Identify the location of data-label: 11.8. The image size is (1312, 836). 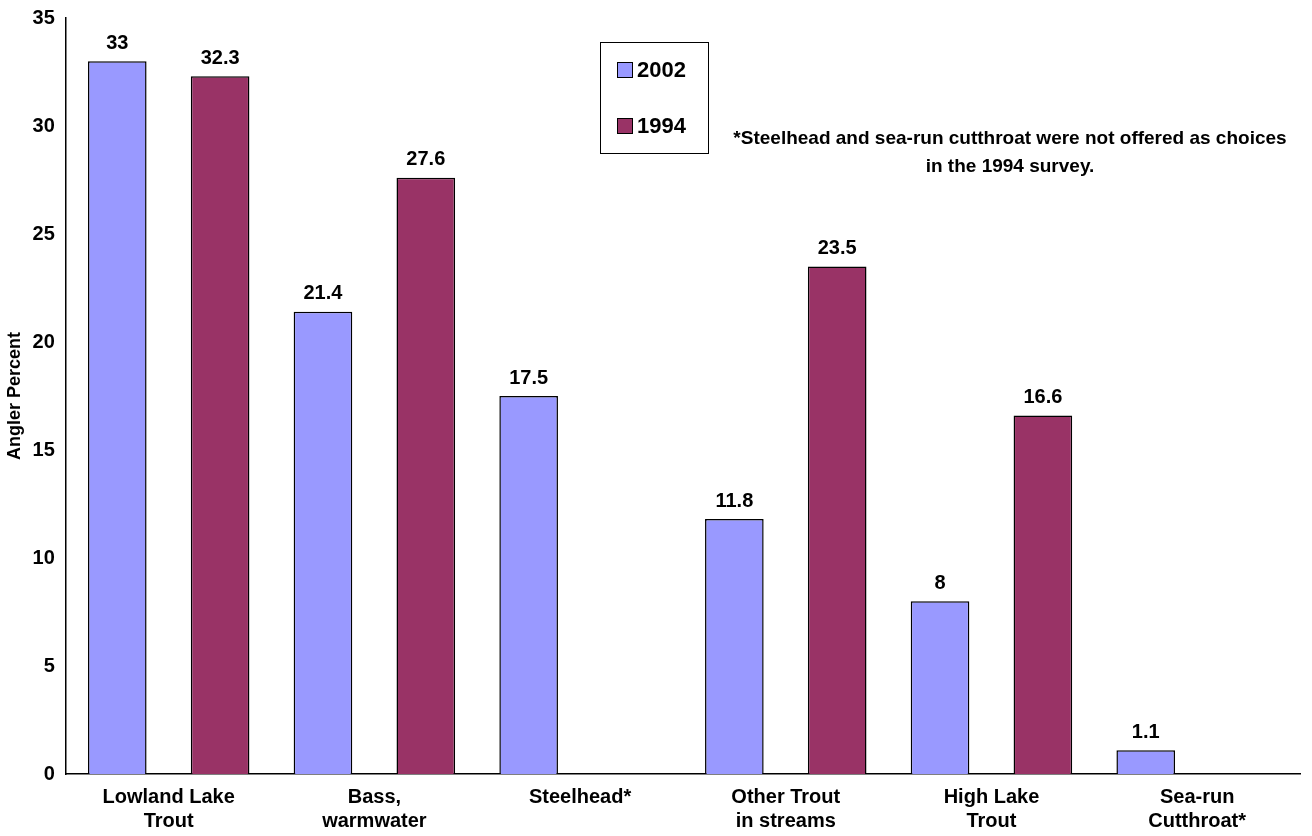
(734, 499).